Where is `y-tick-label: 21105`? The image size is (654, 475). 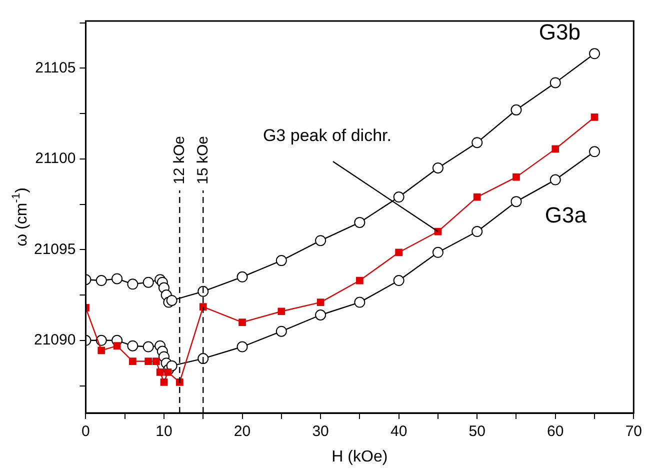
y-tick-label: 21105 is located at coordinates (55, 67).